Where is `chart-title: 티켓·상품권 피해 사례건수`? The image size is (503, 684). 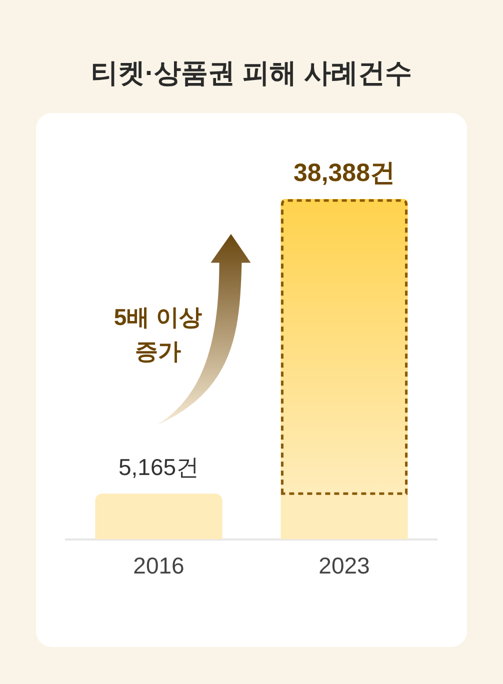
chart-title: 티켓·상품권 피해 사례건수 is located at coordinates (251, 73).